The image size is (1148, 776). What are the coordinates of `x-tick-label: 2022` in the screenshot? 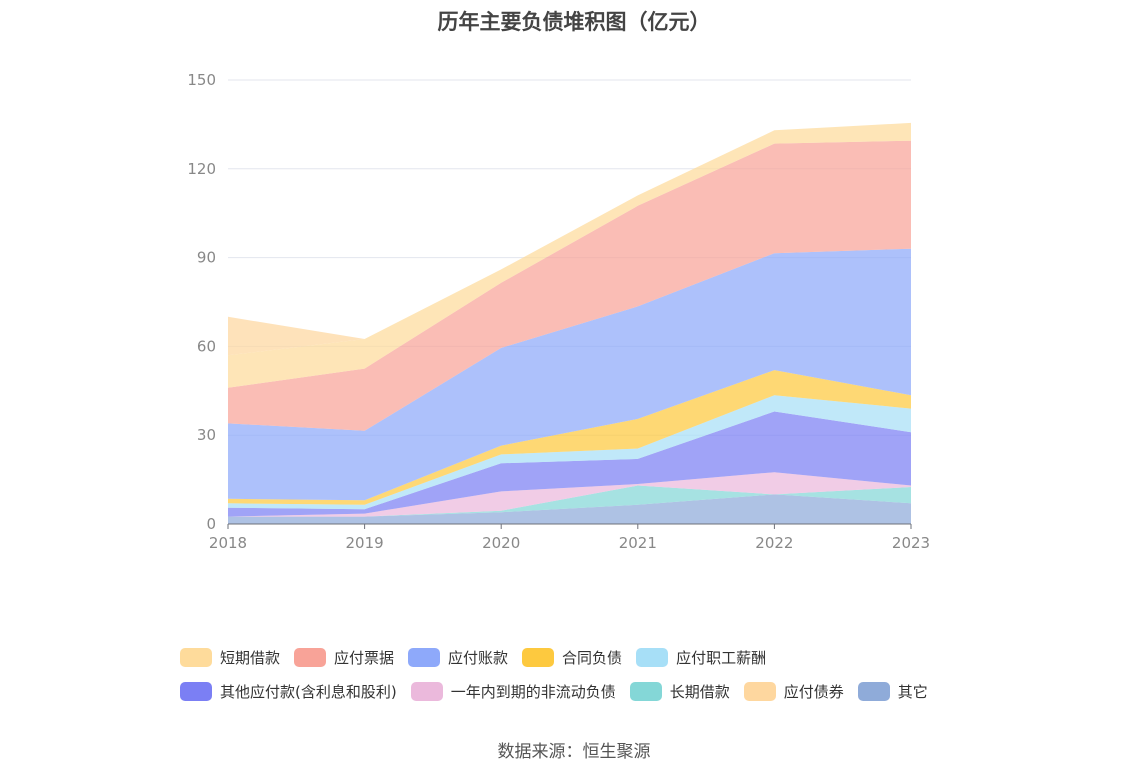 It's located at (774, 543).